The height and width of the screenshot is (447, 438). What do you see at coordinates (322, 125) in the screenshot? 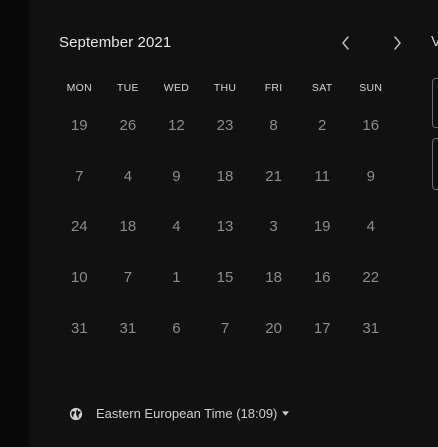
I see `day-cell: 2` at bounding box center [322, 125].